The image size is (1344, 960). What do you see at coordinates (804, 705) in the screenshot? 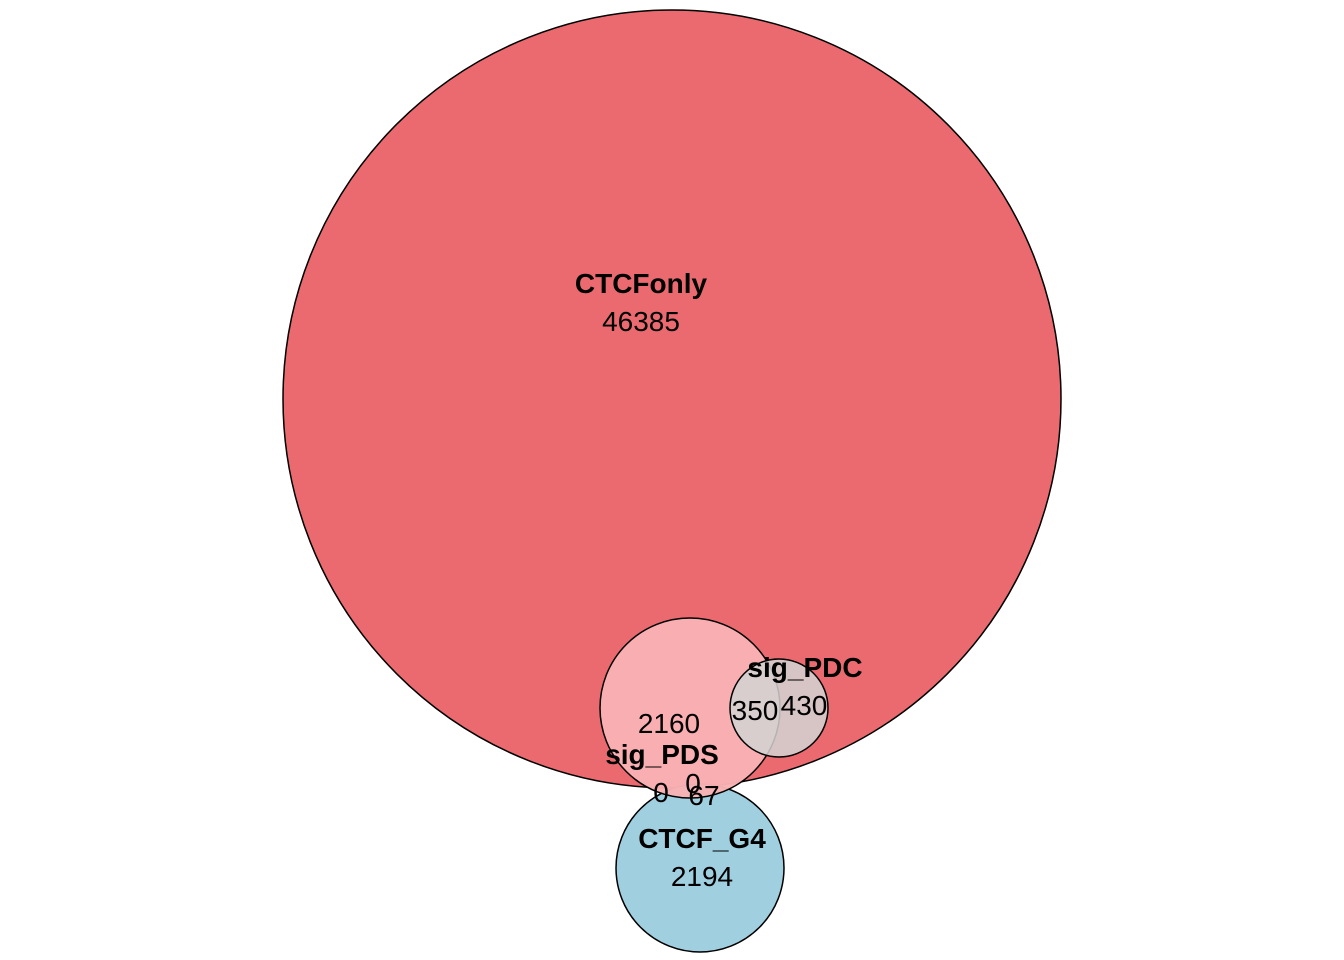
I see `count-sig-pdc-only: 430` at bounding box center [804, 705].